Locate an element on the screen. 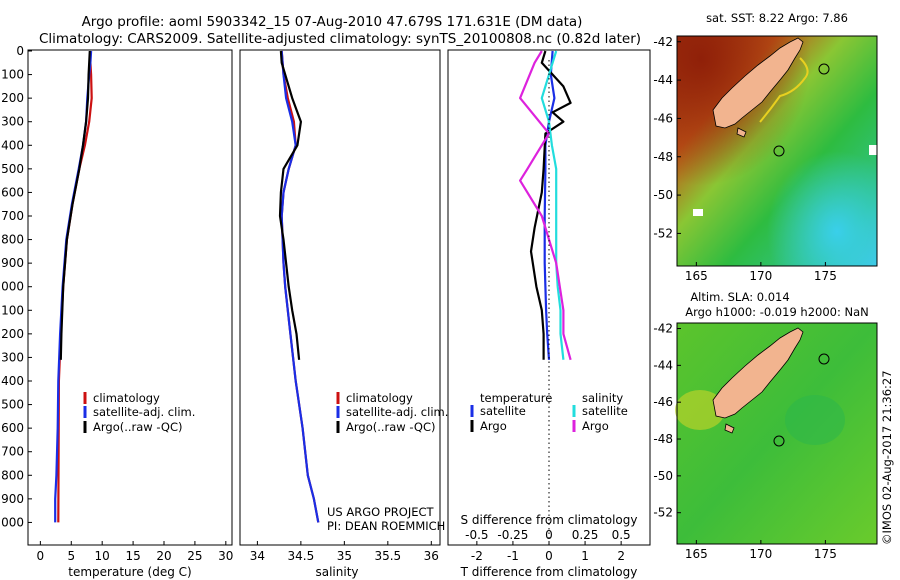 This screenshot has height=580, width=900. depth-tick-label: 600 is located at coordinates (12, 192).